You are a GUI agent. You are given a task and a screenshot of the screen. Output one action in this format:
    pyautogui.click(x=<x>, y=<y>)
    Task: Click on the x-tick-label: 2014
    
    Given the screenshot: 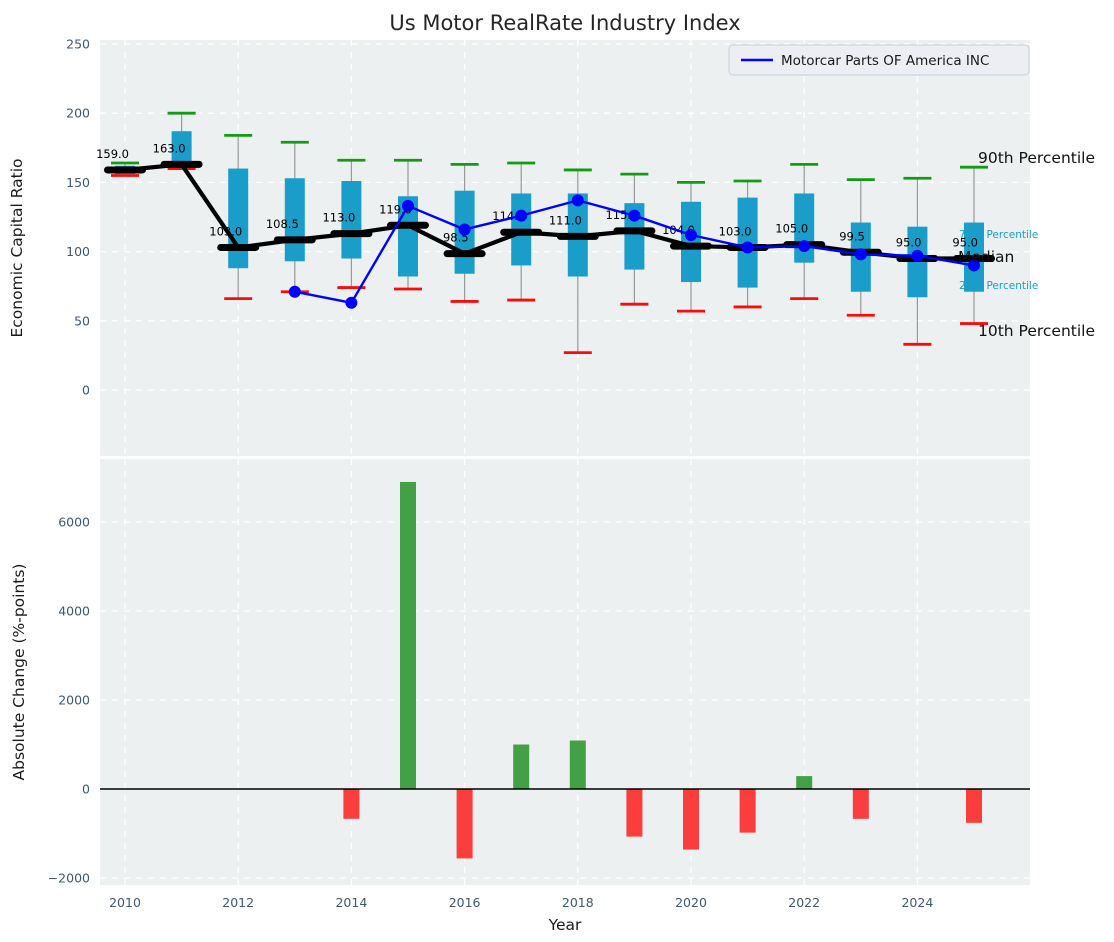 What is the action you would take?
    pyautogui.click(x=351, y=902)
    